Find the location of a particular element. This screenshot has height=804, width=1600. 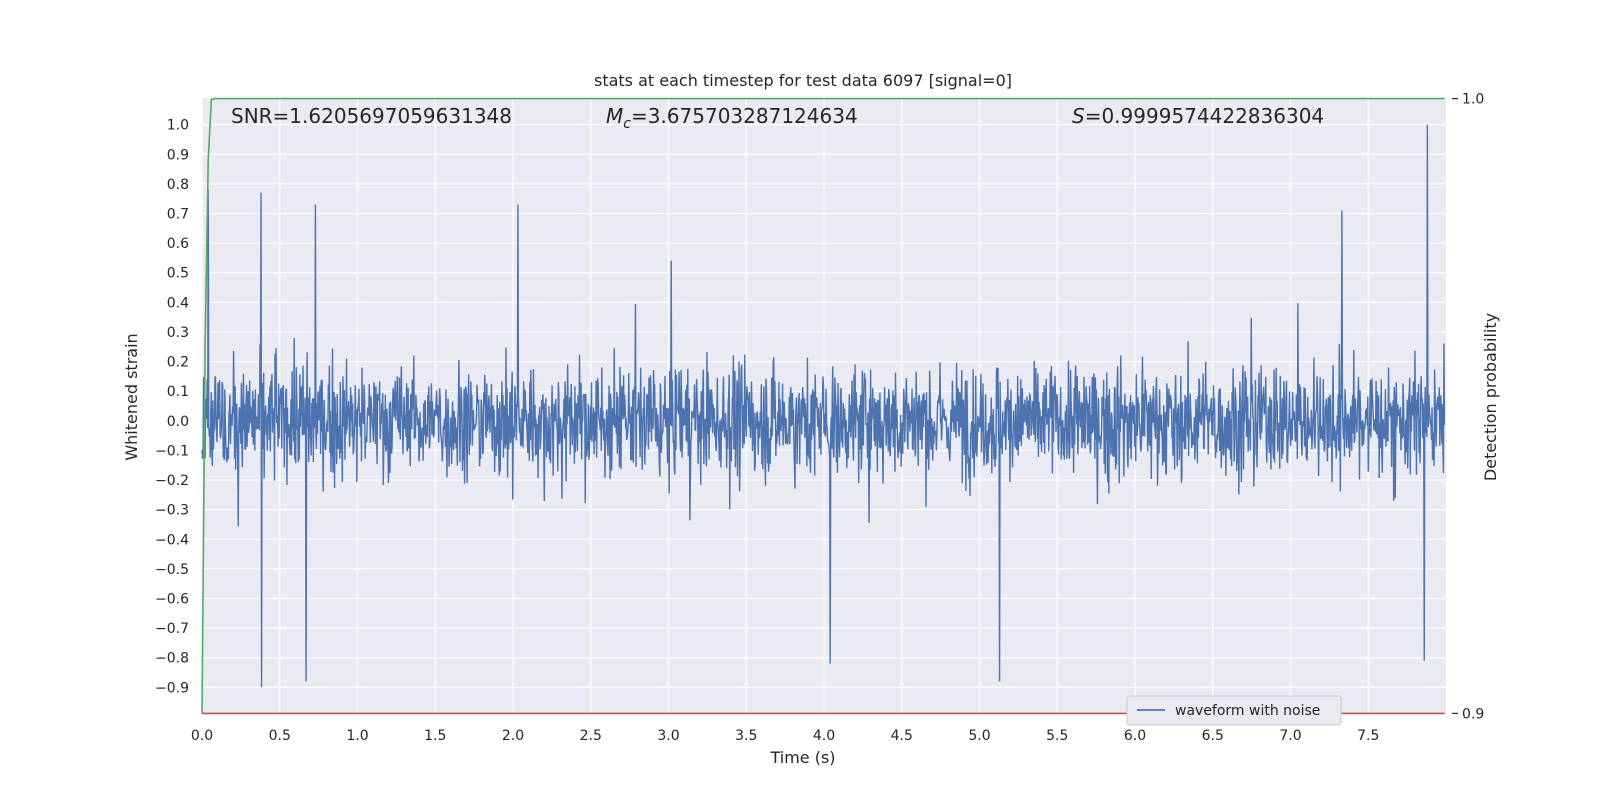

snr-annotation: SNR=1.6205697059631348 is located at coordinates (371, 116).